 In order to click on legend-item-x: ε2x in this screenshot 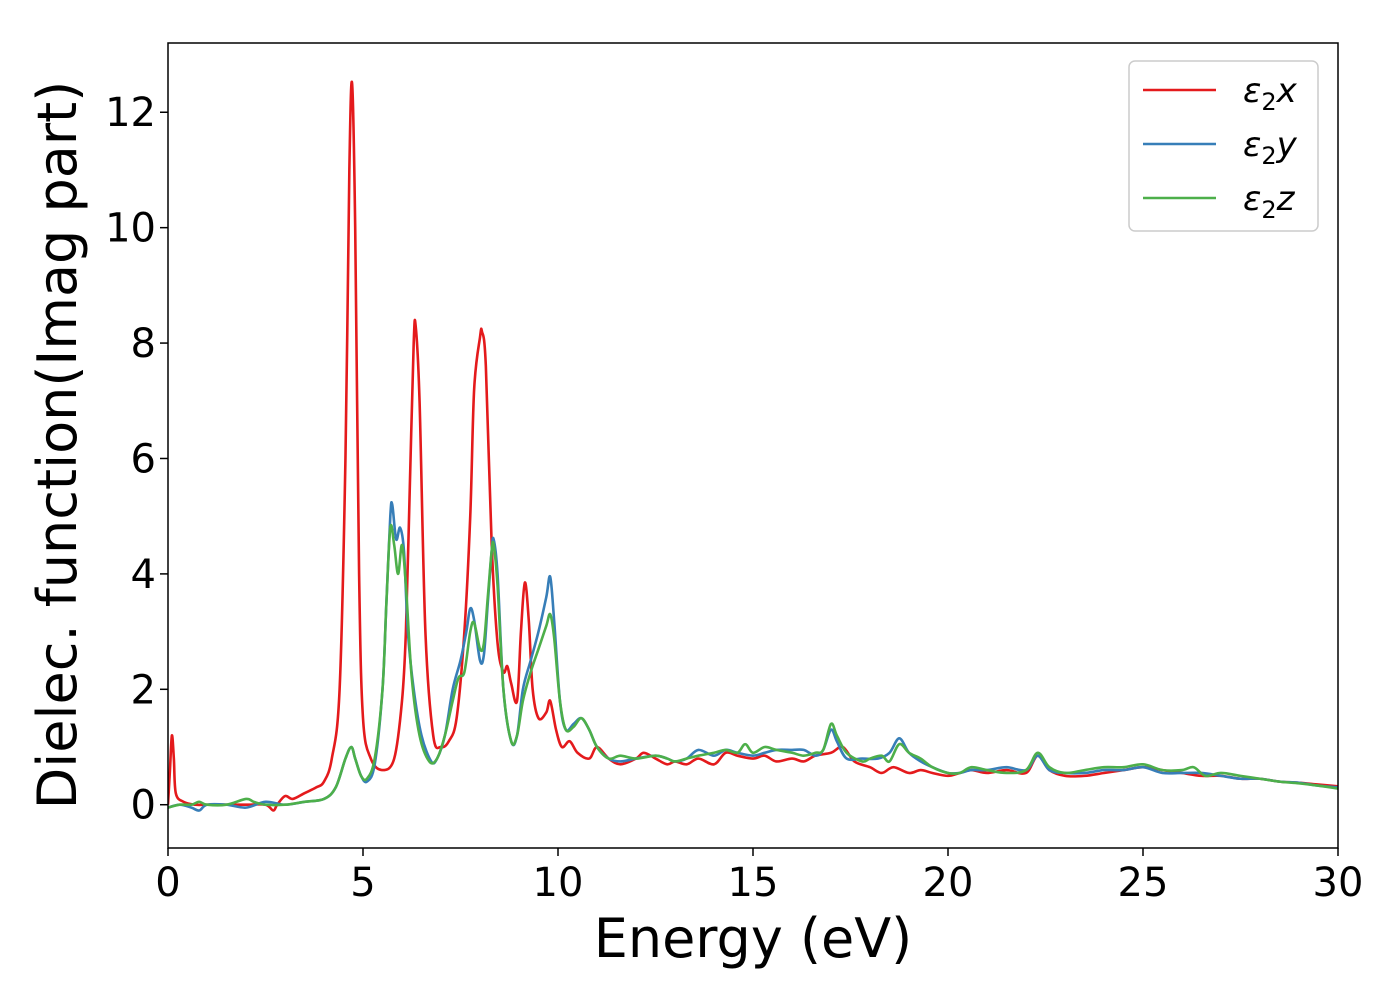, I will do `click(1220, 93)`.